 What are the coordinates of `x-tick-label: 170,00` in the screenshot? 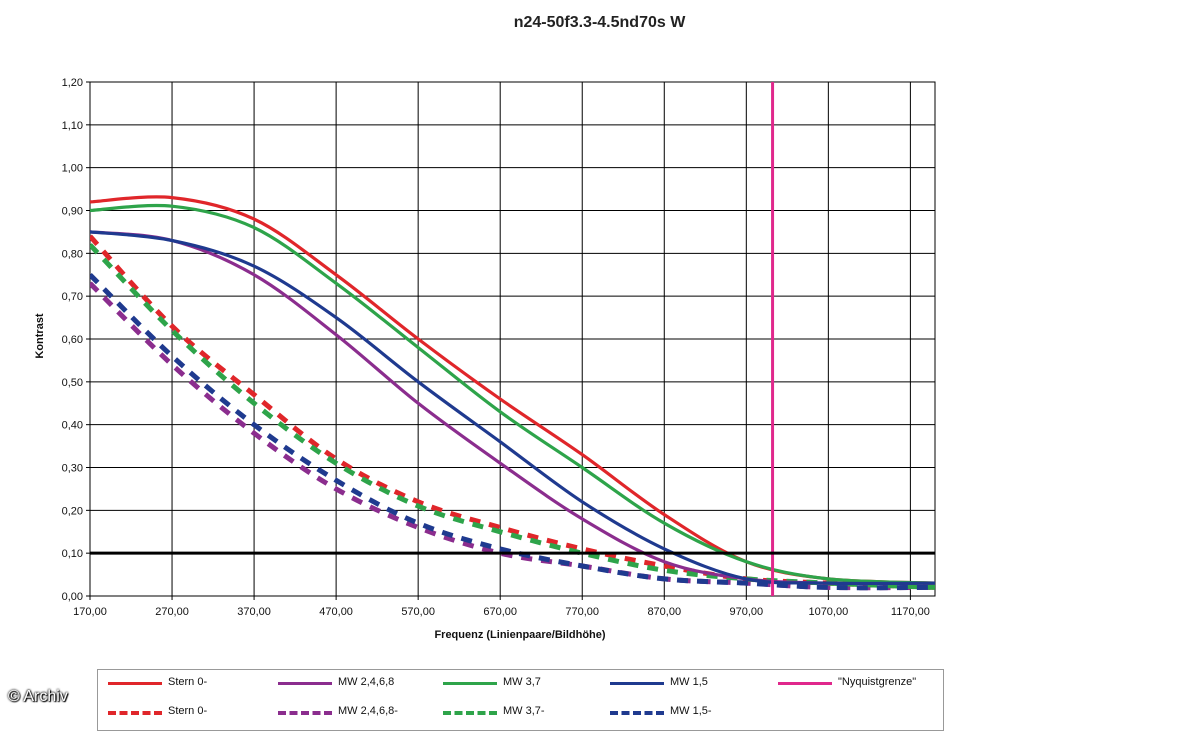 It's located at (90, 612).